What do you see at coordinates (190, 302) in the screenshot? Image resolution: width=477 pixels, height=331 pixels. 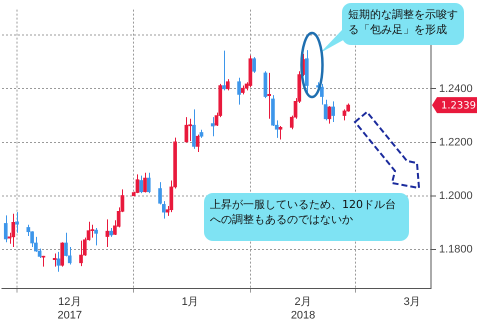 I see `x-tick-label: 1月` at bounding box center [190, 302].